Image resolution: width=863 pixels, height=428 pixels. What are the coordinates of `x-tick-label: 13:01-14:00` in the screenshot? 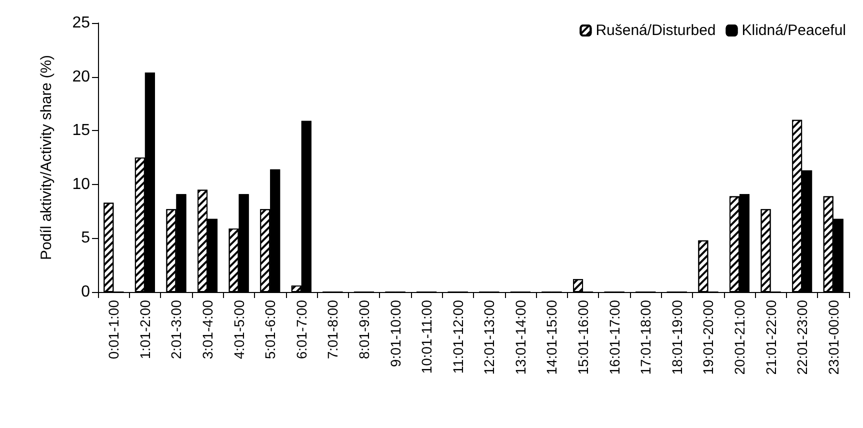 It's located at (520, 337).